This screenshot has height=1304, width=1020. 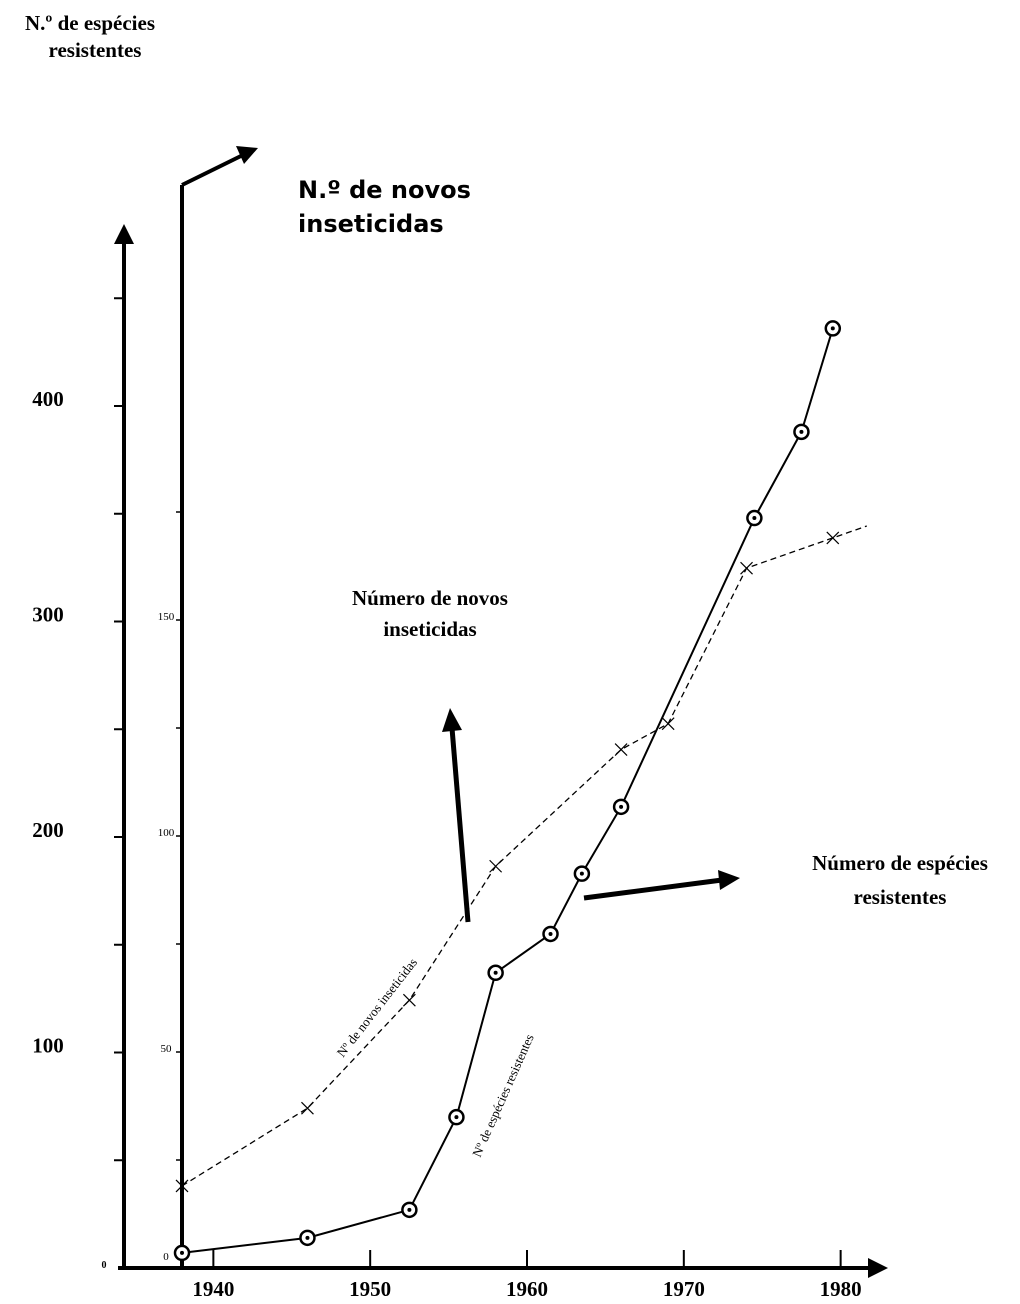 What do you see at coordinates (384, 190) in the screenshot?
I see `inner-axis-title-line1: N.º de novos` at bounding box center [384, 190].